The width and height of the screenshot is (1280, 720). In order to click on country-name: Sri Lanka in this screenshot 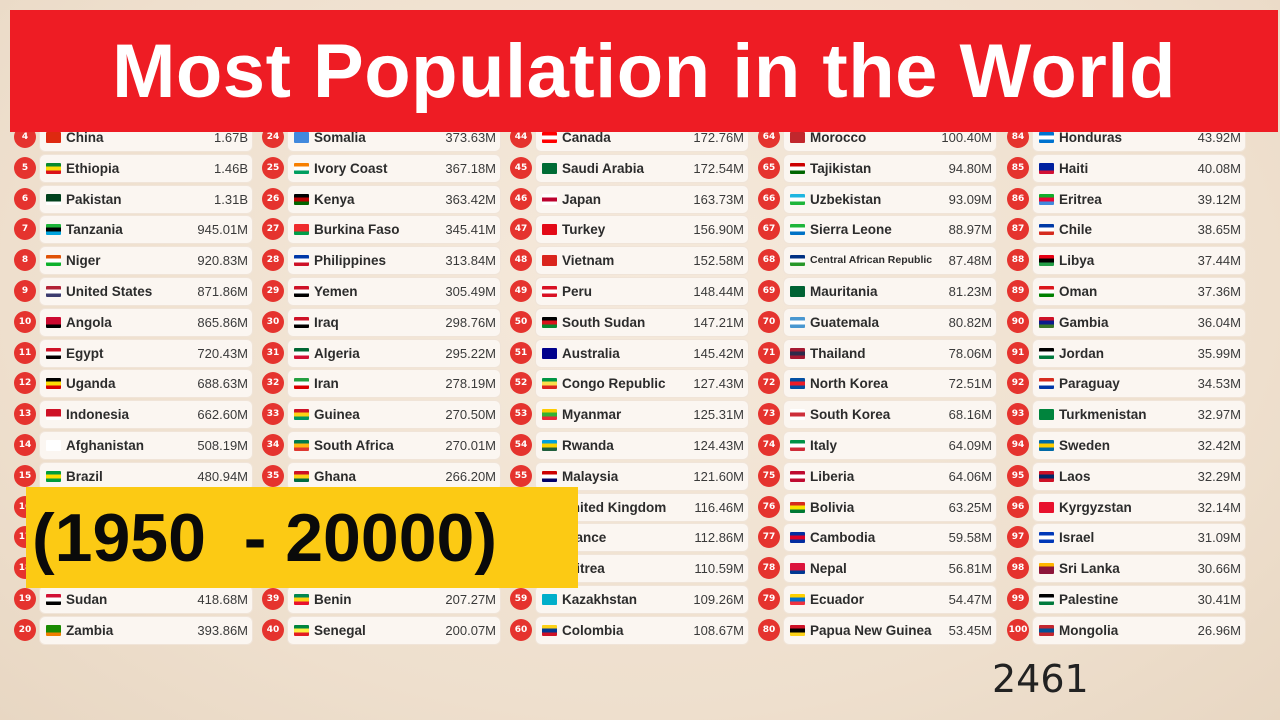, I will do `click(1089, 569)`.